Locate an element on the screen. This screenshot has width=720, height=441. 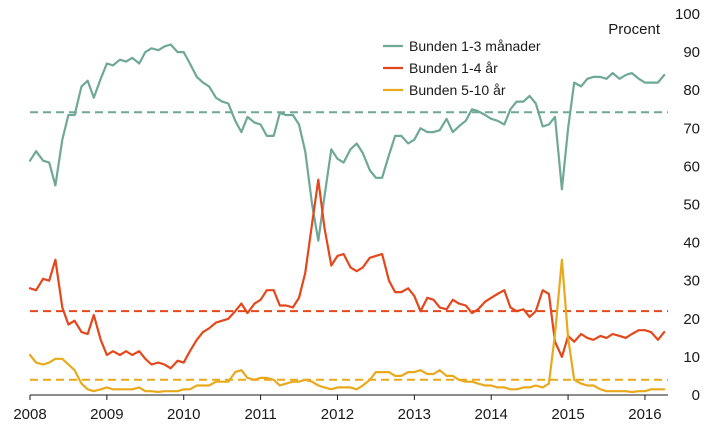
y-tick-label: 60 is located at coordinates (691, 166).